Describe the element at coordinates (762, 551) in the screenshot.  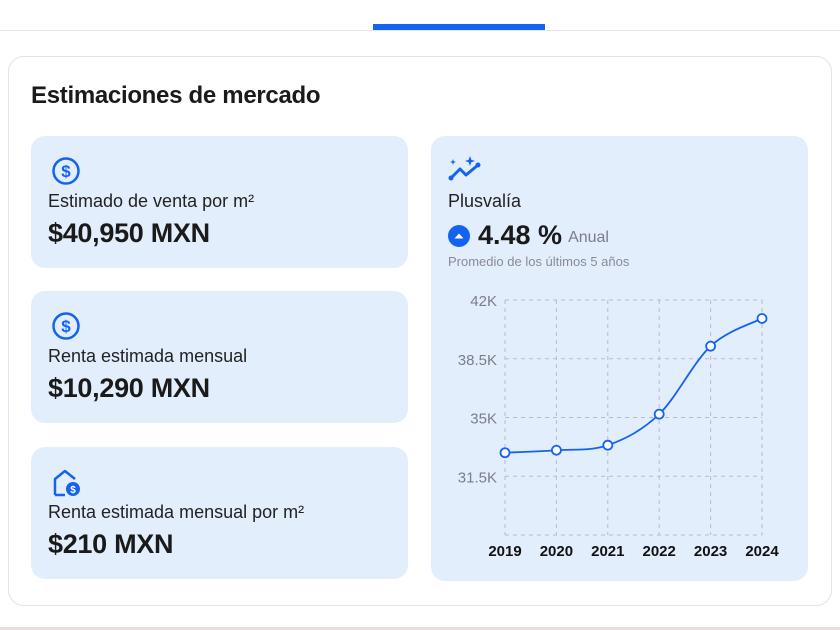
I see `x-tick-label: 2024` at that location.